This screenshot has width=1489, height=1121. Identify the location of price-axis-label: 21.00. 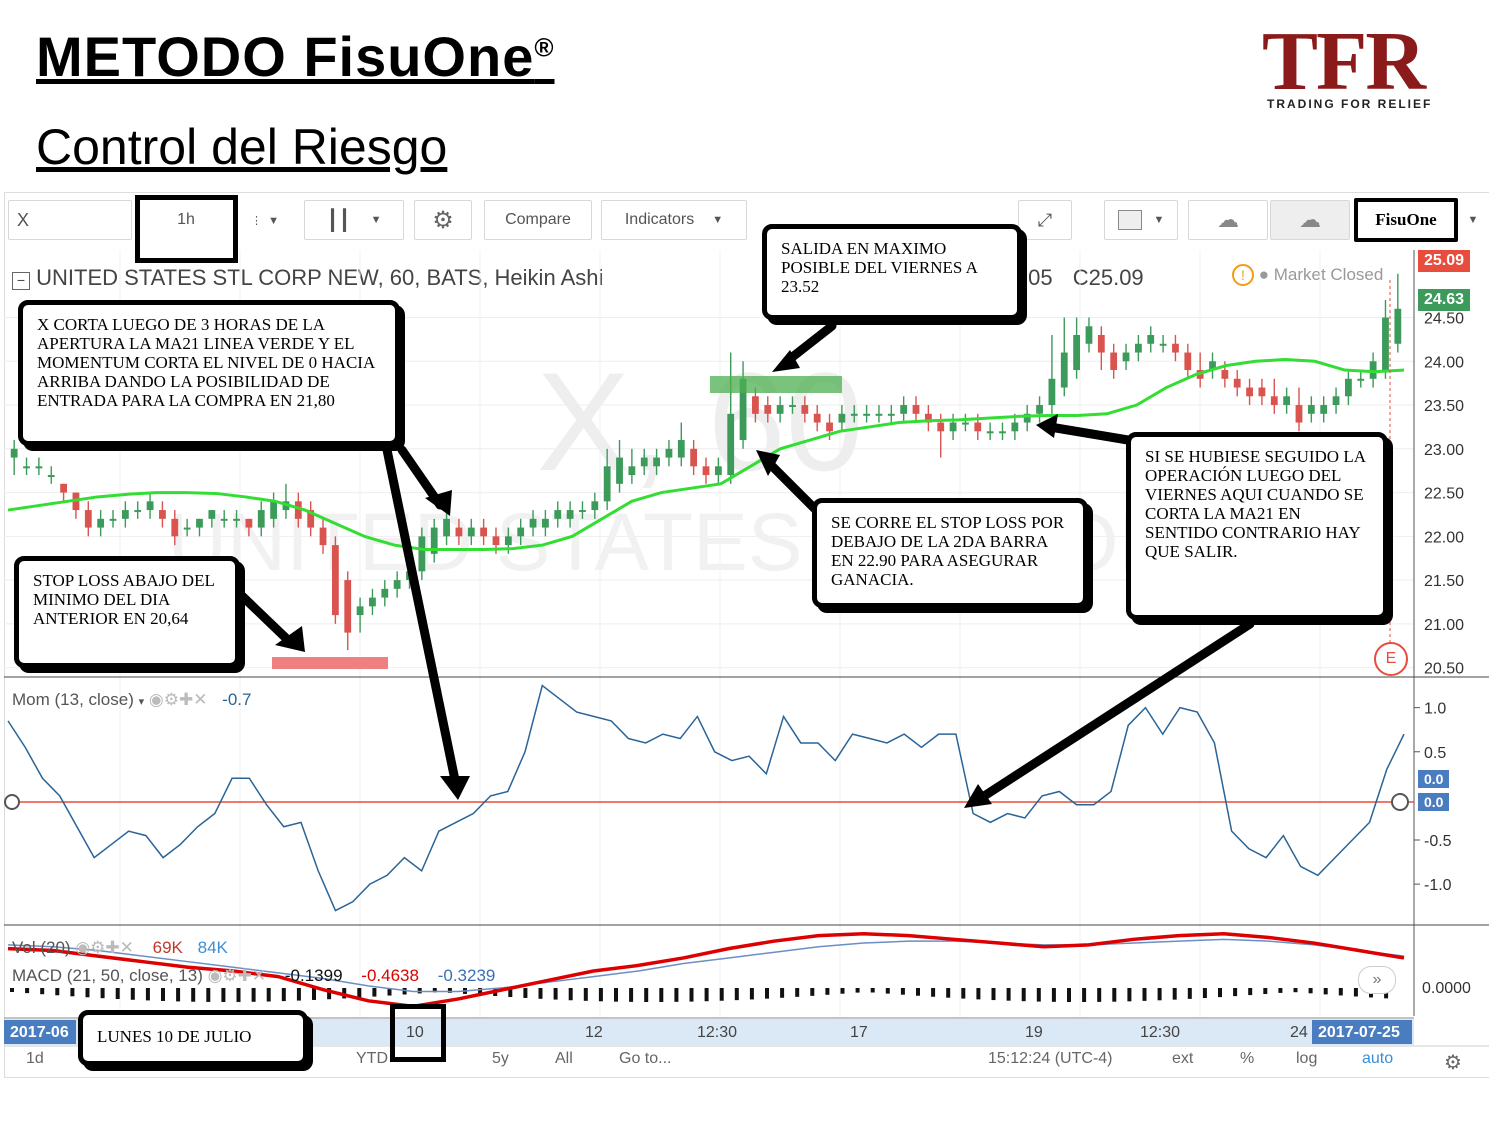
(1444, 625).